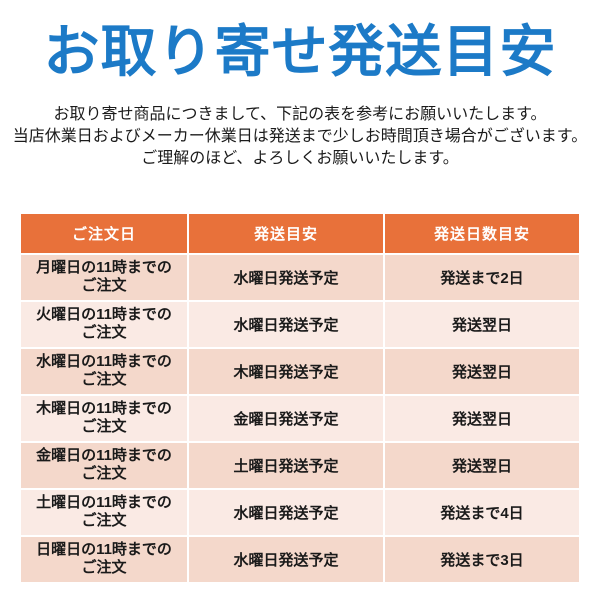 The height and width of the screenshot is (600, 600). I want to click on table-row-thursday: 木曜日の11時までの ご注文 金曜日発送予定 発送翌日, so click(300, 418).